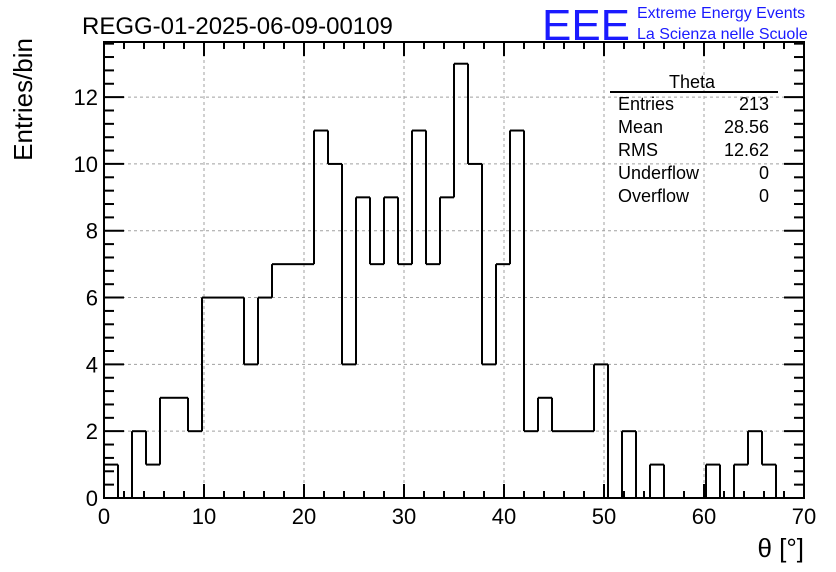 The height and width of the screenshot is (572, 836). I want to click on stats-underflow-value: 0, so click(764, 173).